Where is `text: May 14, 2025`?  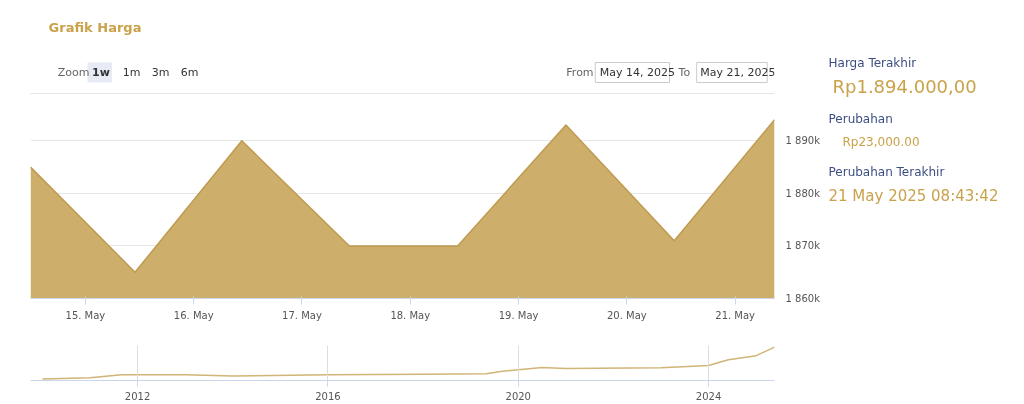 text: May 14, 2025 is located at coordinates (637, 72).